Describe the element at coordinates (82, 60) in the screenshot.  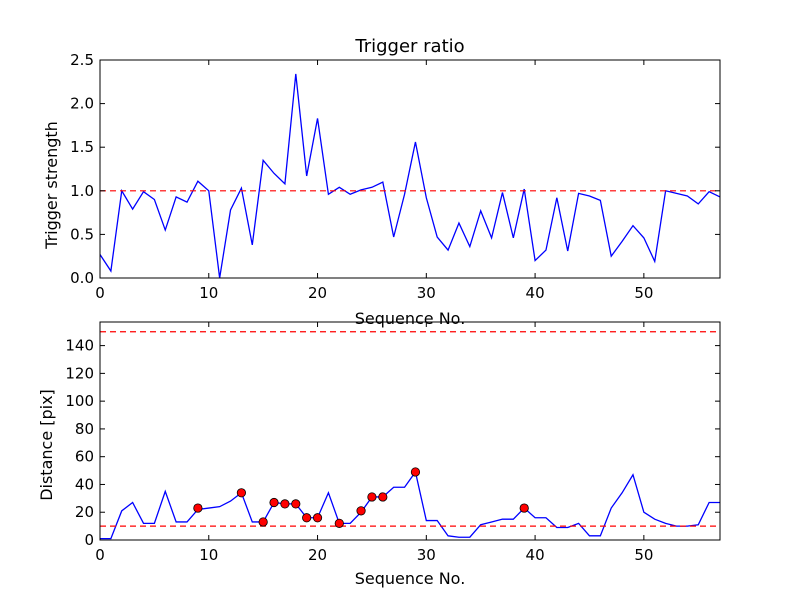
I see `y-tick-label: 2.5` at that location.